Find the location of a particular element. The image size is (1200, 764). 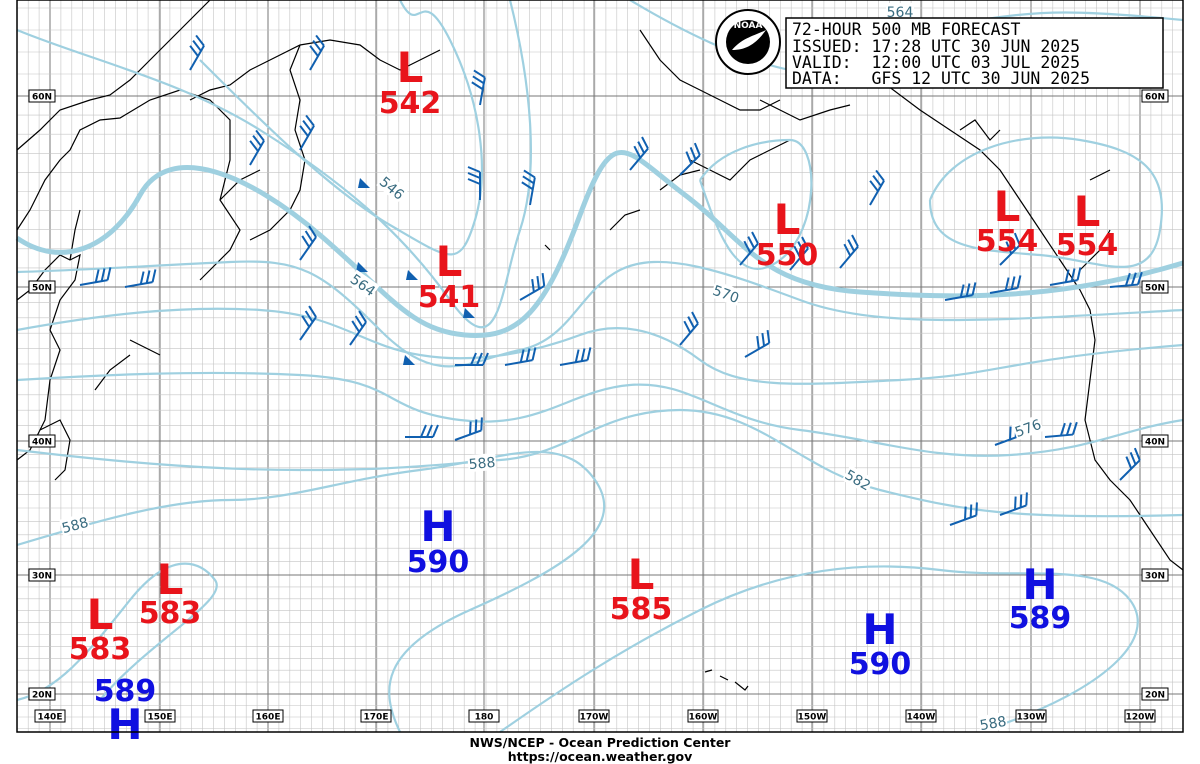

axis-label: 170E is located at coordinates (376, 718).